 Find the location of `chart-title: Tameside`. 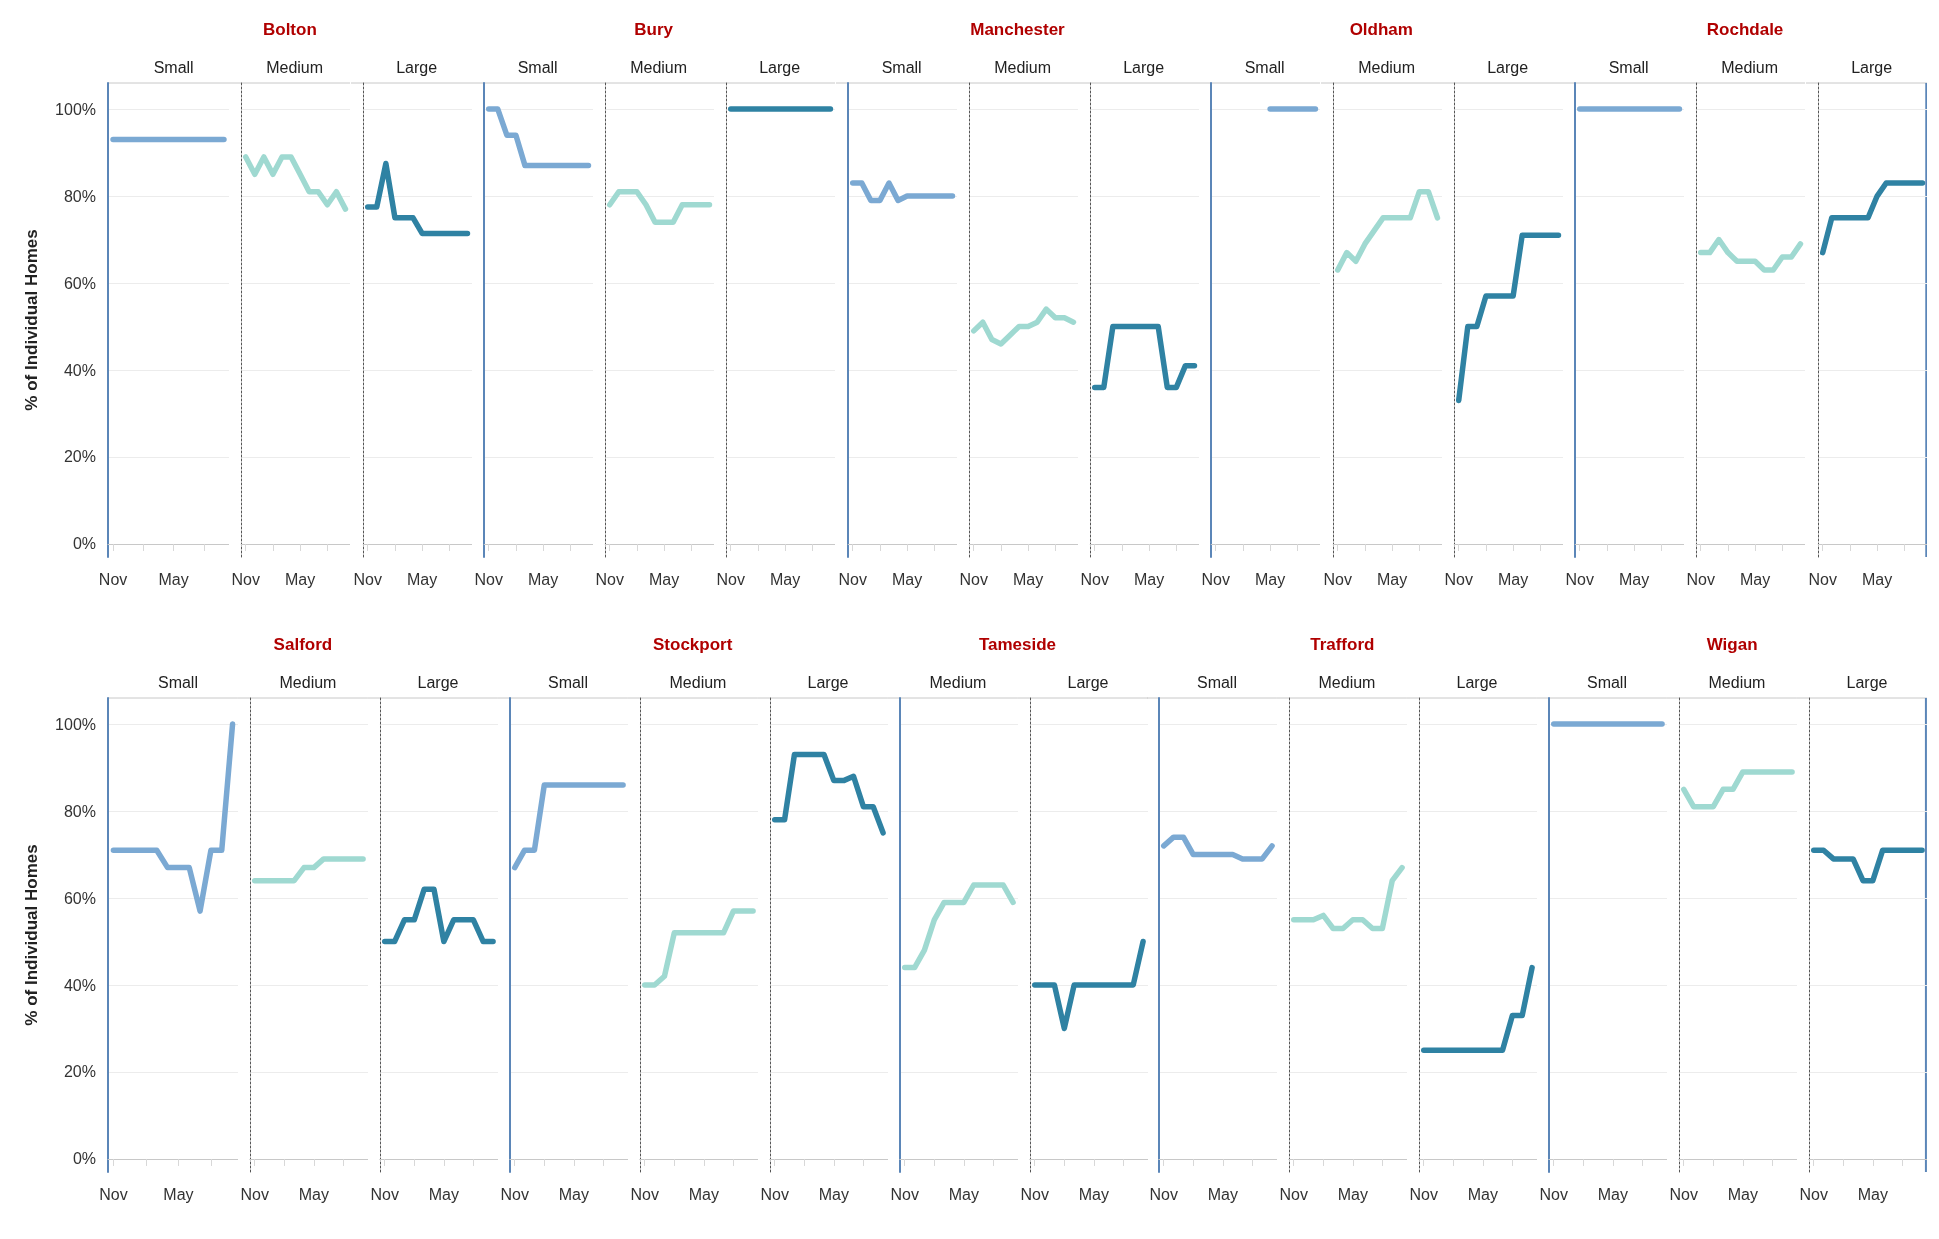

chart-title: Tameside is located at coordinates (1017, 645).